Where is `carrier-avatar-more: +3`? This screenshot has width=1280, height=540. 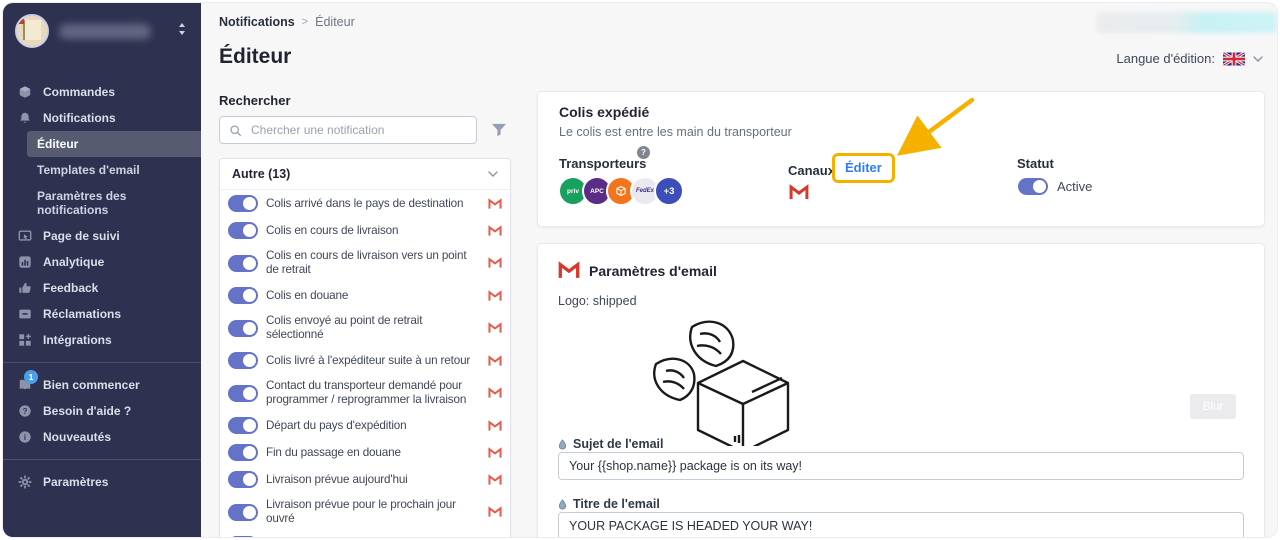
carrier-avatar-more: +3 is located at coordinates (669, 191).